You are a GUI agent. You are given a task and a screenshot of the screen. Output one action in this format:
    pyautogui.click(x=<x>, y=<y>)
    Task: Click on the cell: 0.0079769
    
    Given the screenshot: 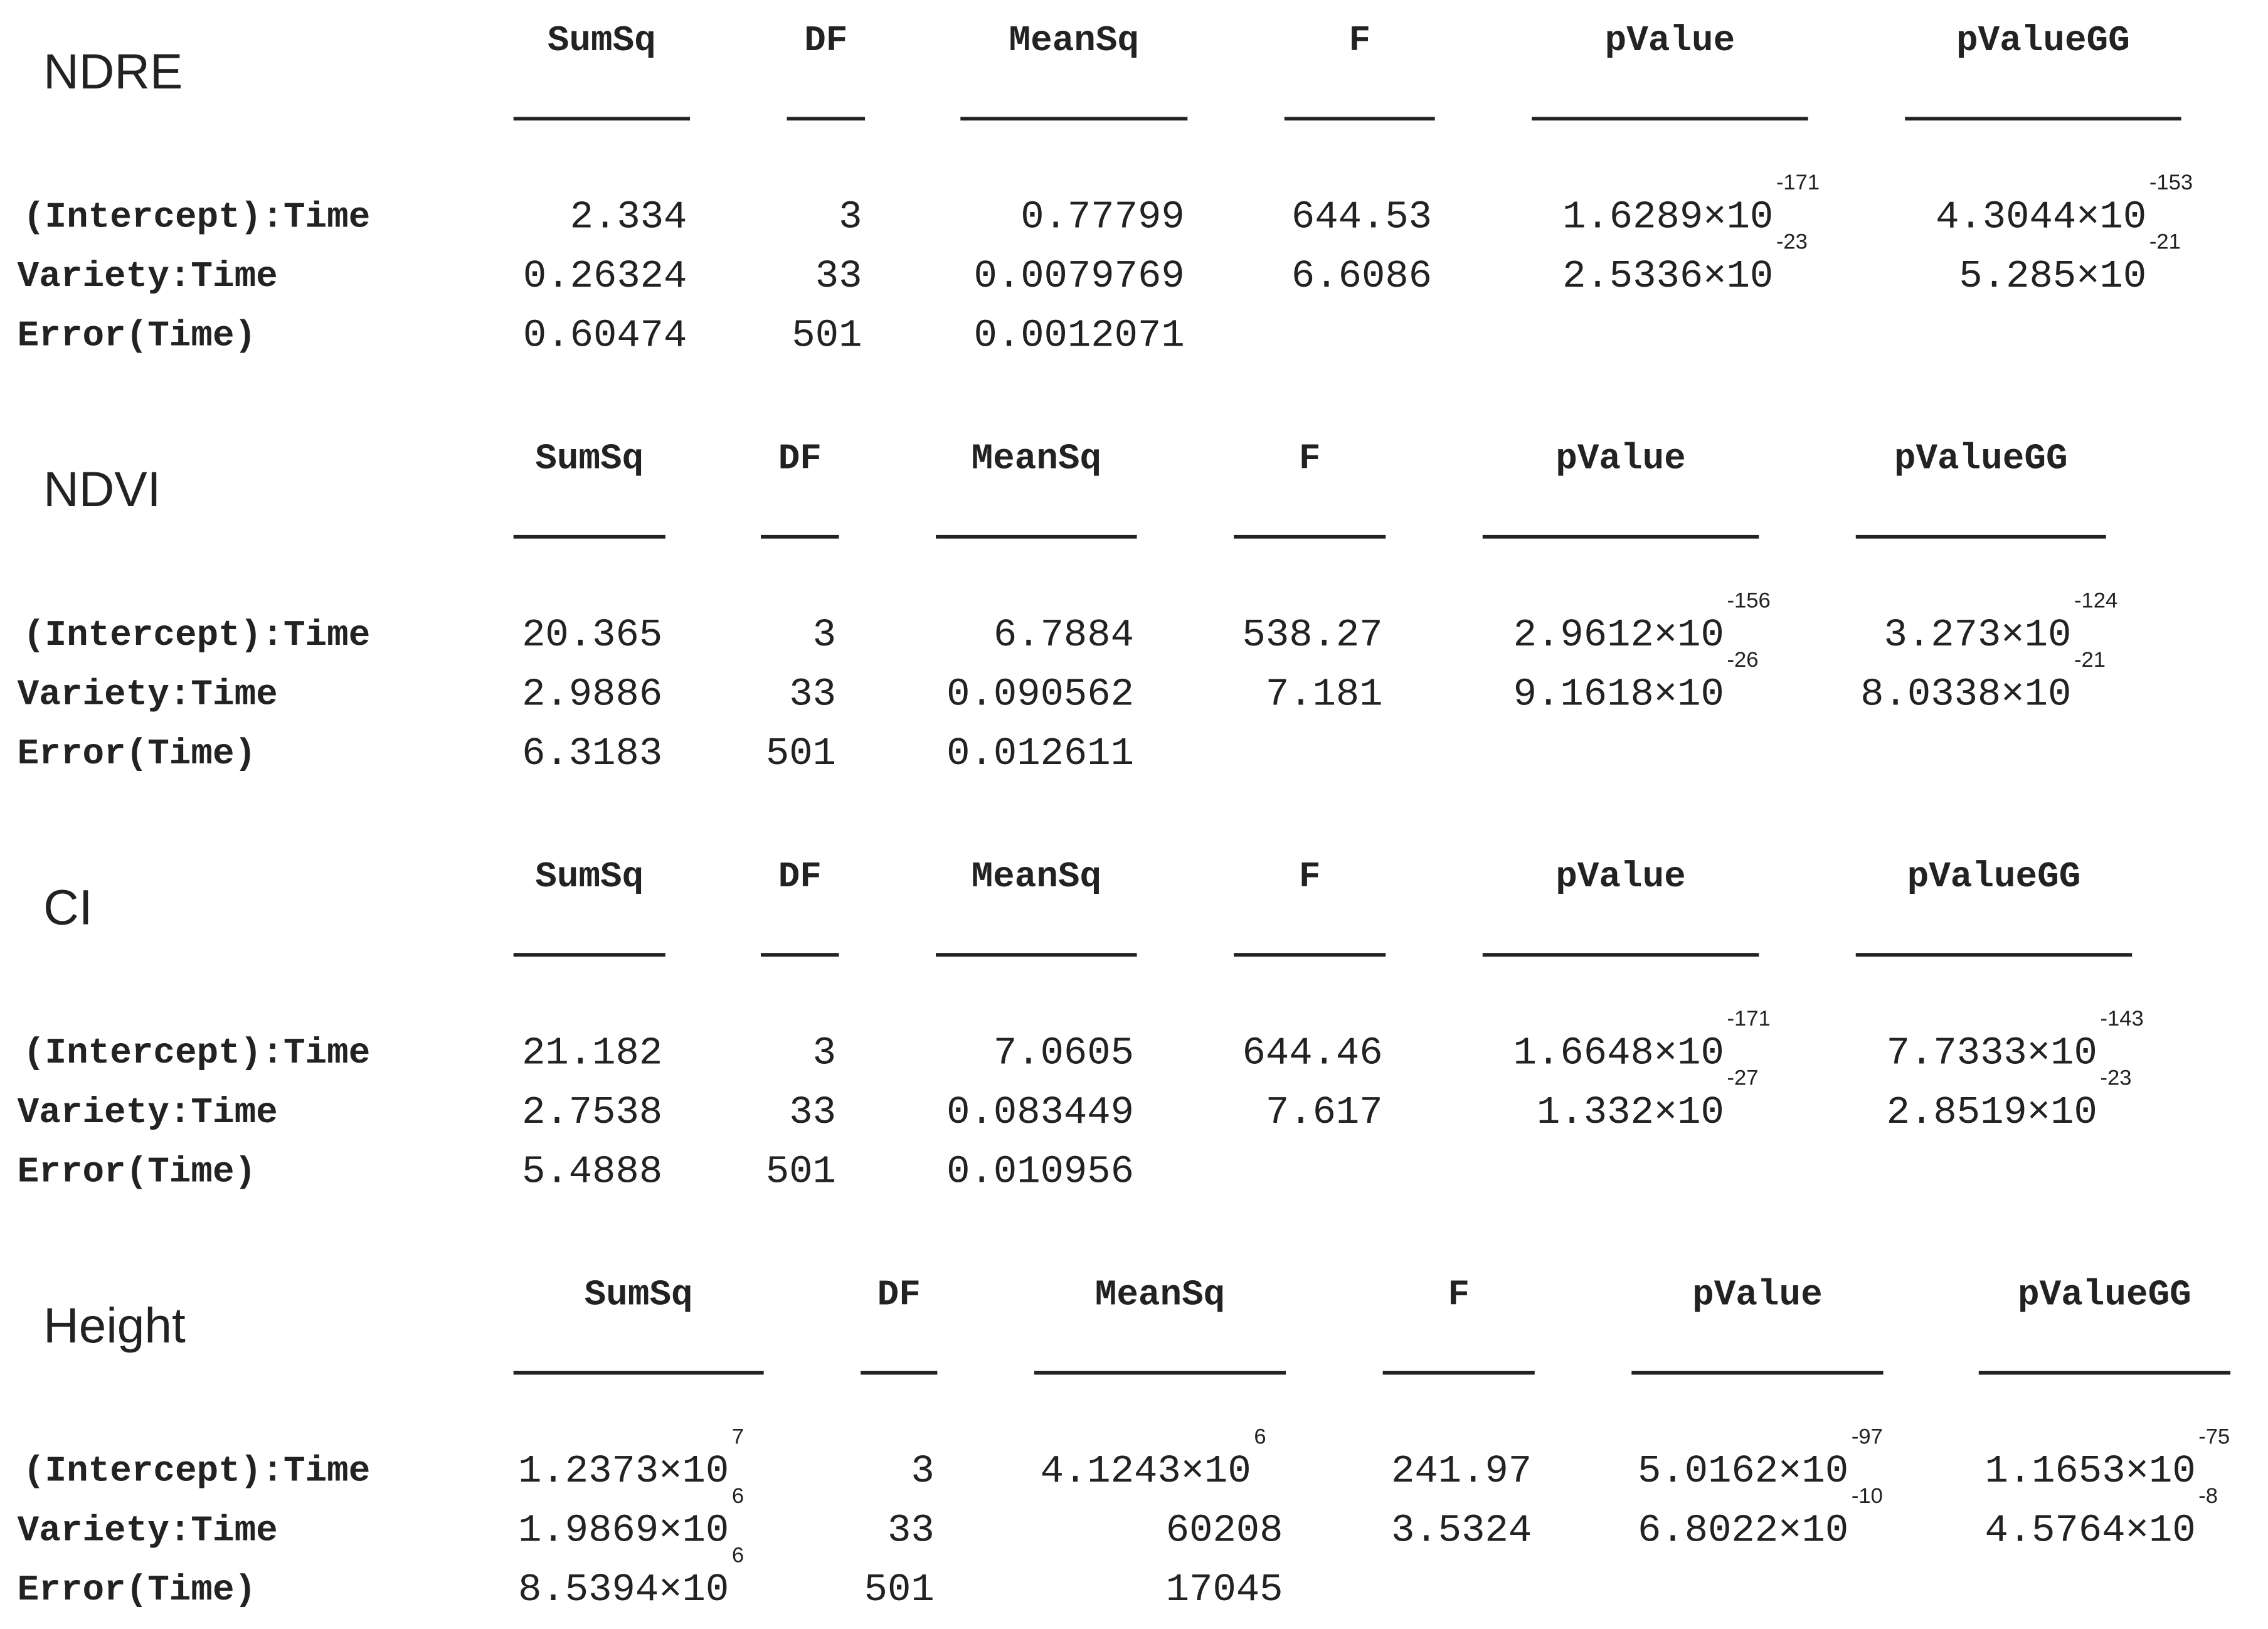 What is the action you would take?
    pyautogui.click(x=1078, y=276)
    